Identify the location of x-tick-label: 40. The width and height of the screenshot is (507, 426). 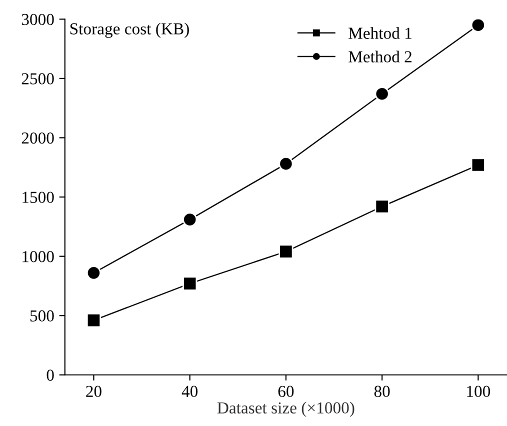
(190, 392).